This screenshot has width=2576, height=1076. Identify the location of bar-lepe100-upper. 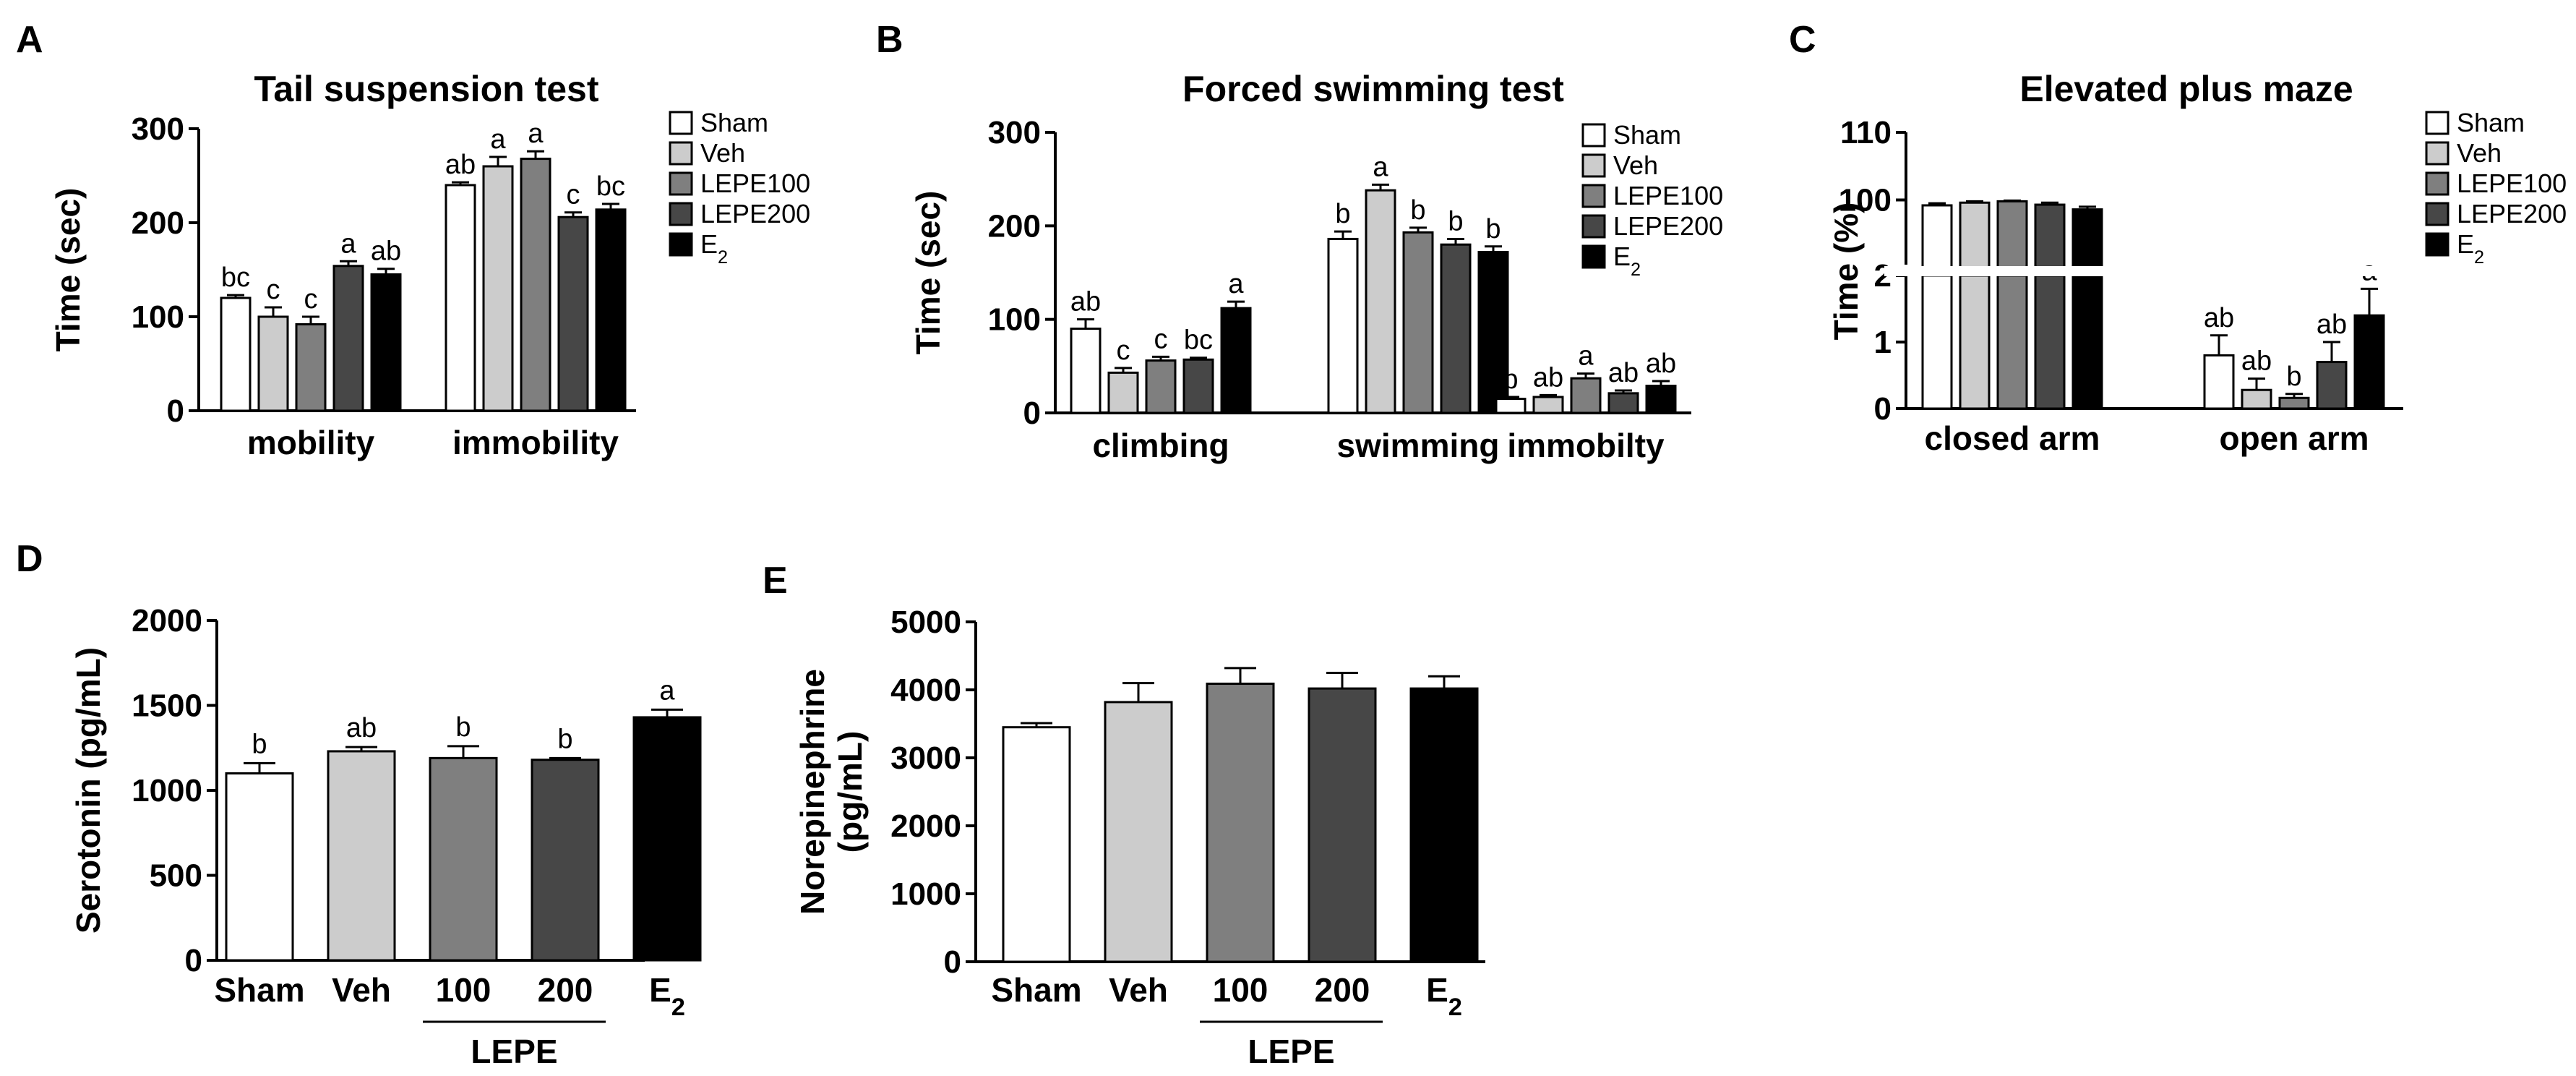
(2012, 234).